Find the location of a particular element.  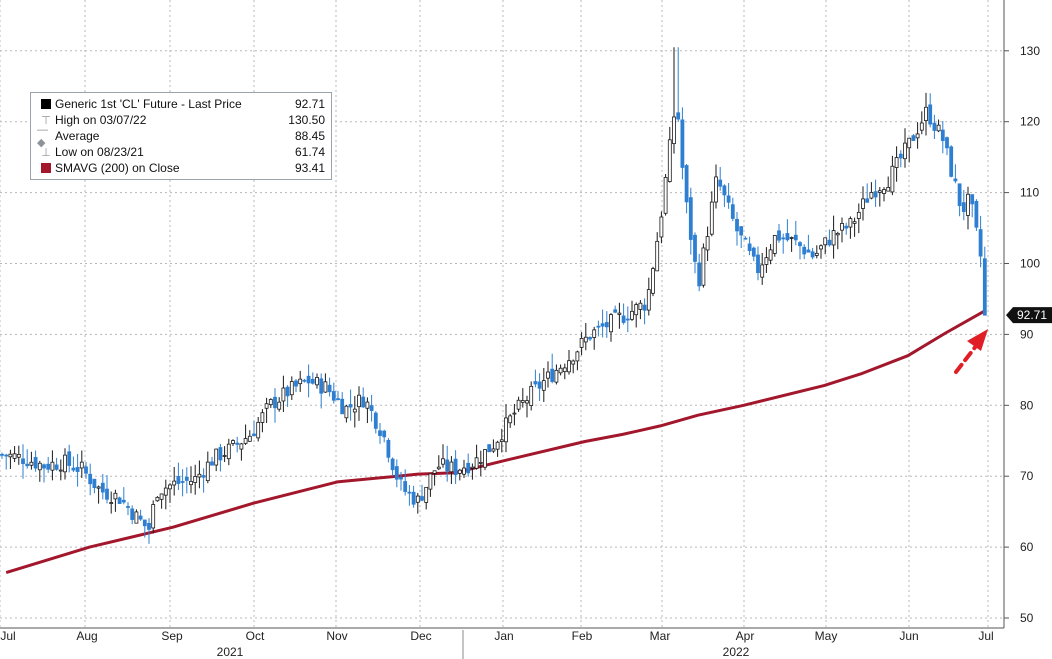

high-marker-icon: ⊤ is located at coordinates (46, 120).